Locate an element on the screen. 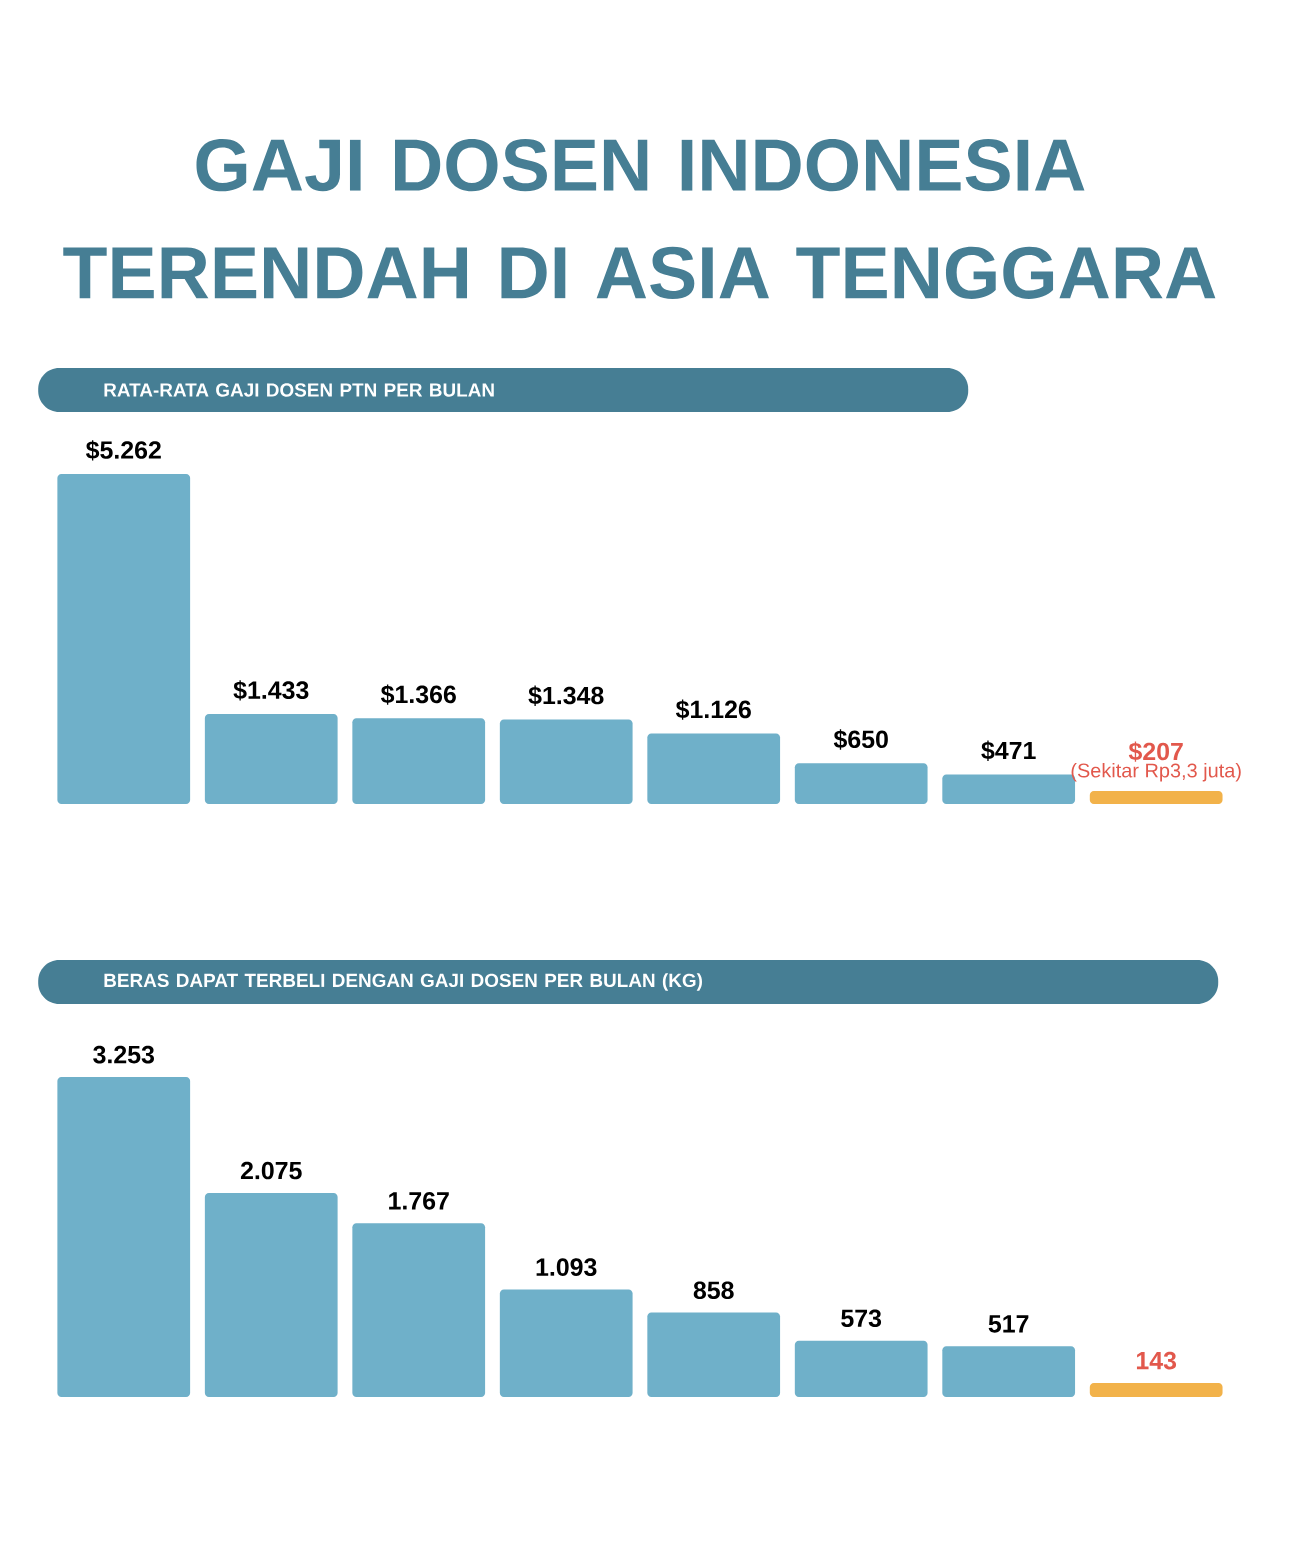 The height and width of the screenshot is (1549, 1292). chart-title: GAJI DOSEN INDONESIA TERENDAH DI ASIA TENGGARA is located at coordinates (639, 219).